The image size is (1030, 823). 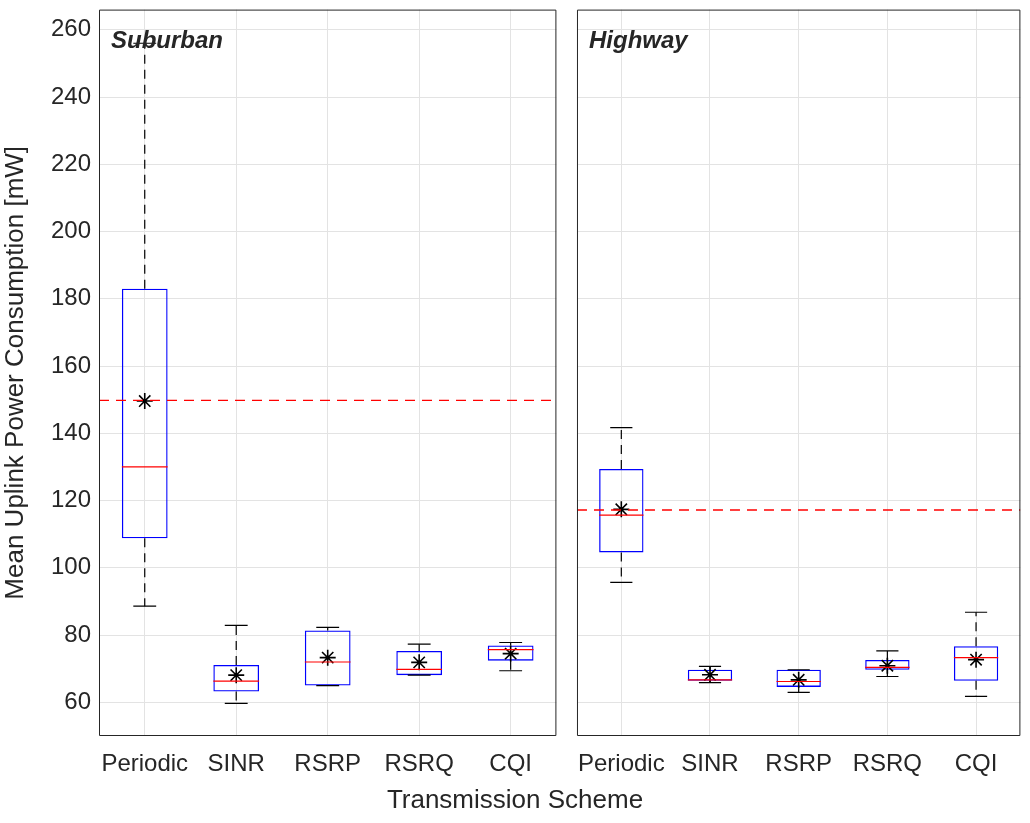 I want to click on y-tick-label: 100, so click(x=70, y=566).